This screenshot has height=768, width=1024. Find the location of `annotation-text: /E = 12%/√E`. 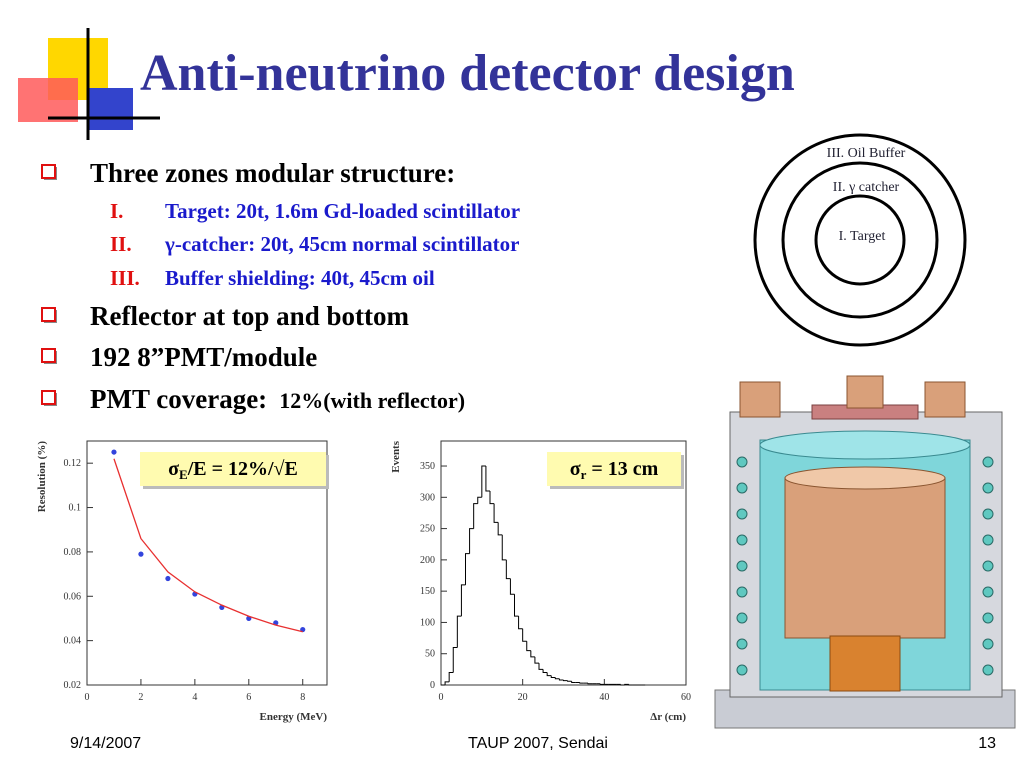

annotation-text: /E = 12%/√E is located at coordinates (242, 469).